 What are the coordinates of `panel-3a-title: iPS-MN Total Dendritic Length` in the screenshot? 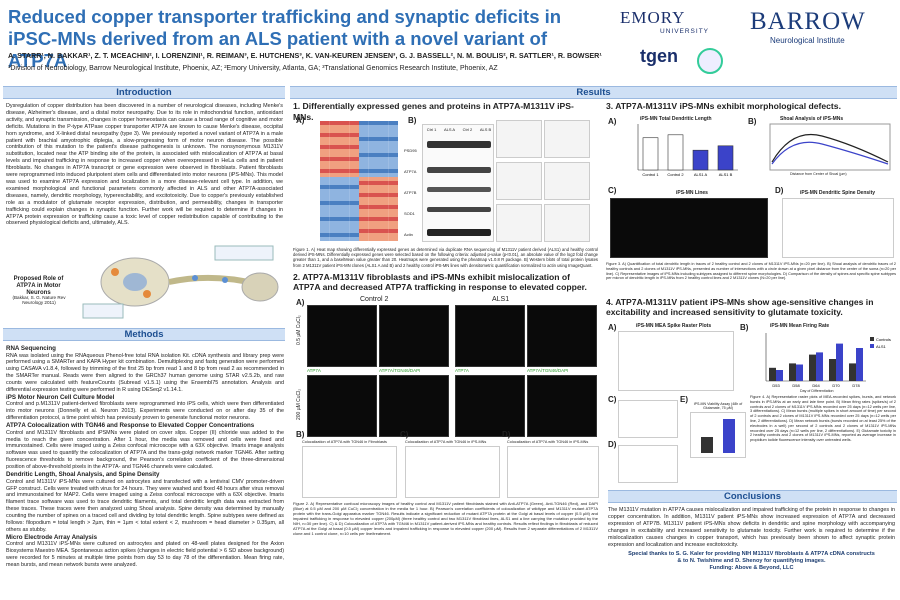 It's located at (676, 119).